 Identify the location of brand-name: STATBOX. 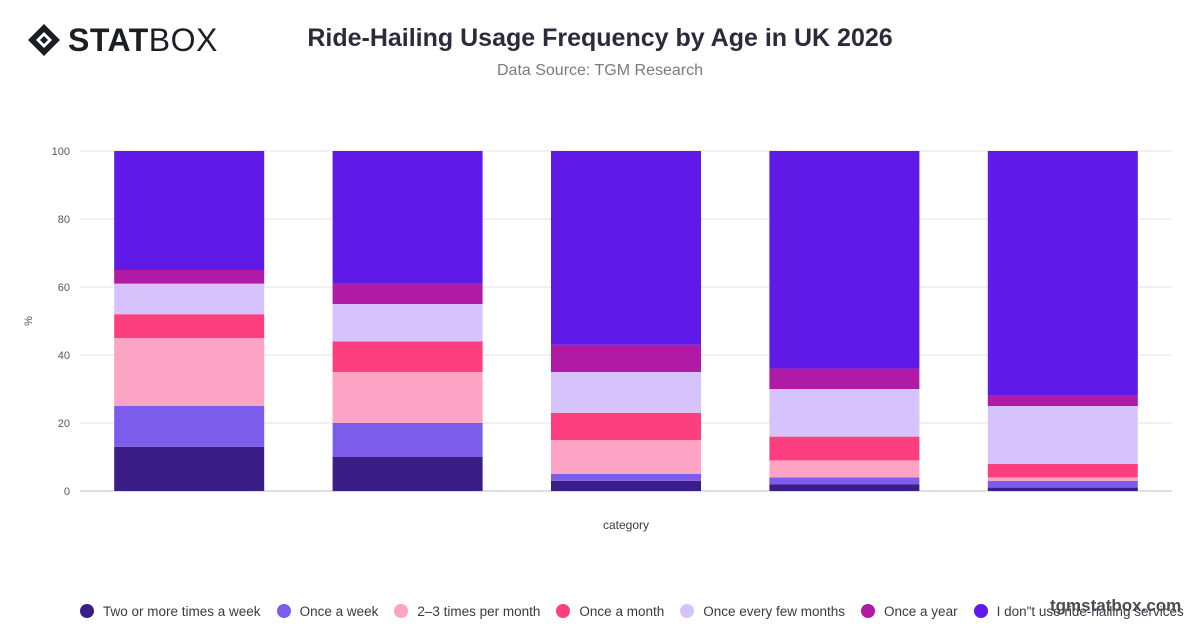
(143, 40).